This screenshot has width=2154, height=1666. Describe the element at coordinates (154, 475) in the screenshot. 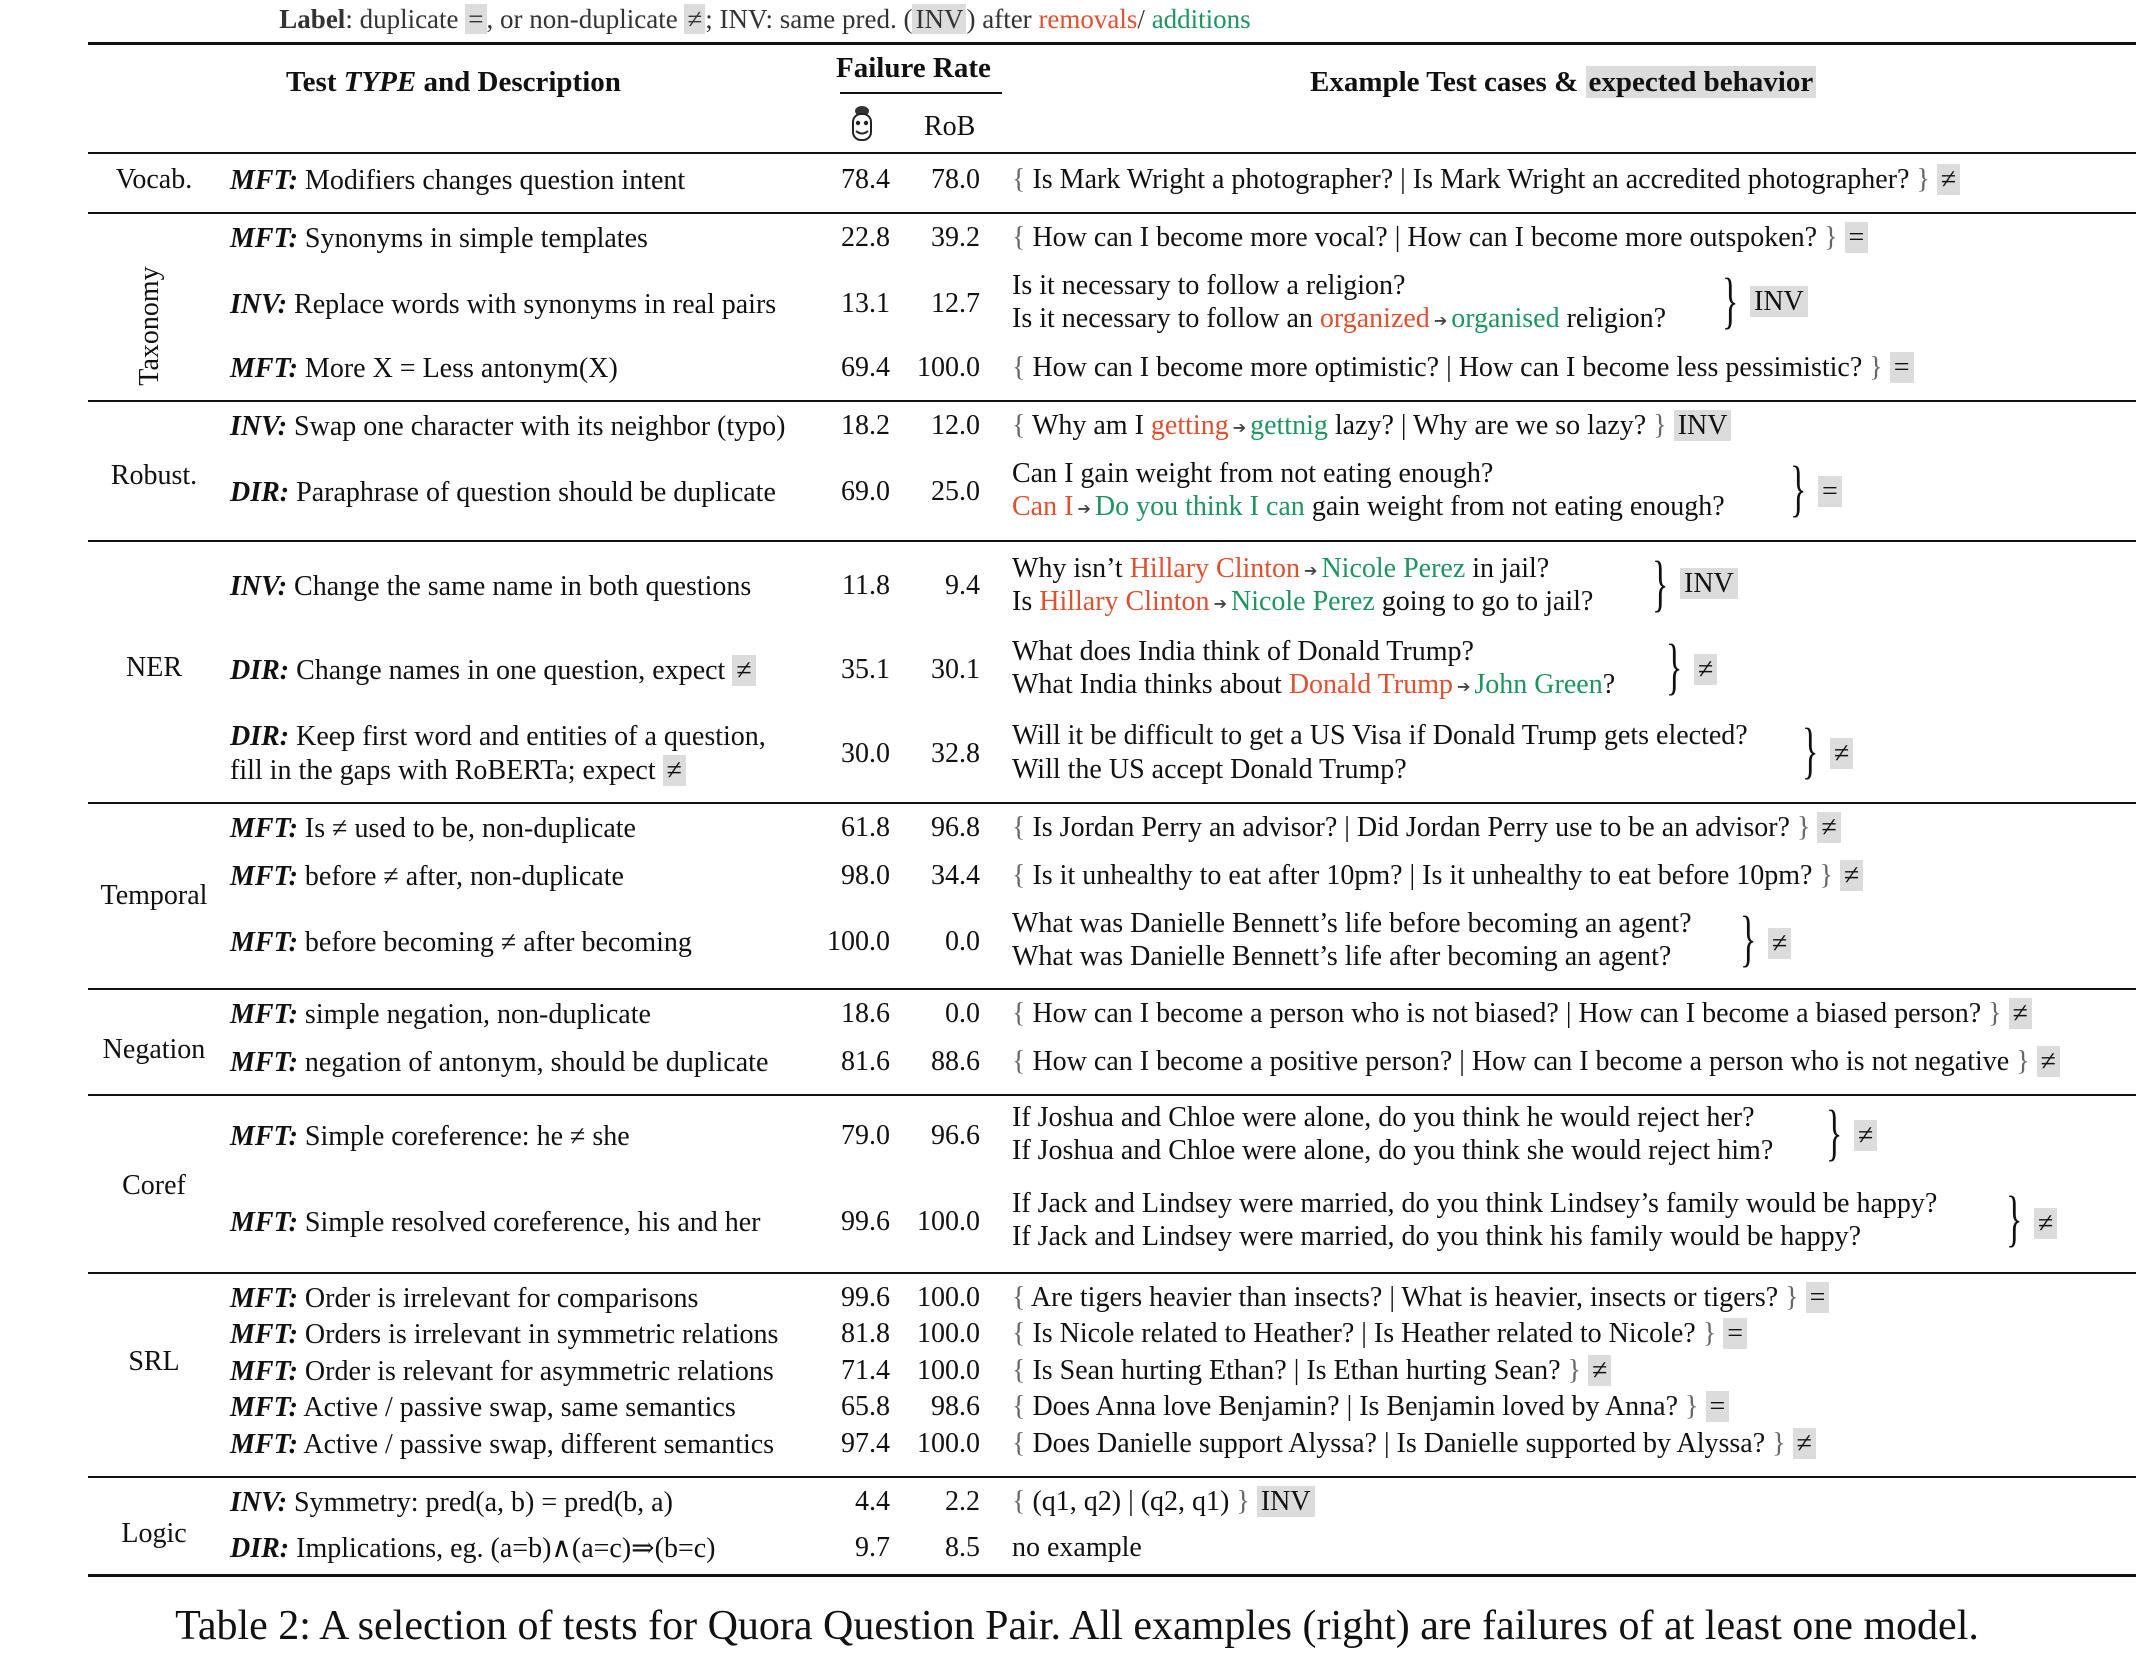

I see `category-robust: Robust.` at that location.